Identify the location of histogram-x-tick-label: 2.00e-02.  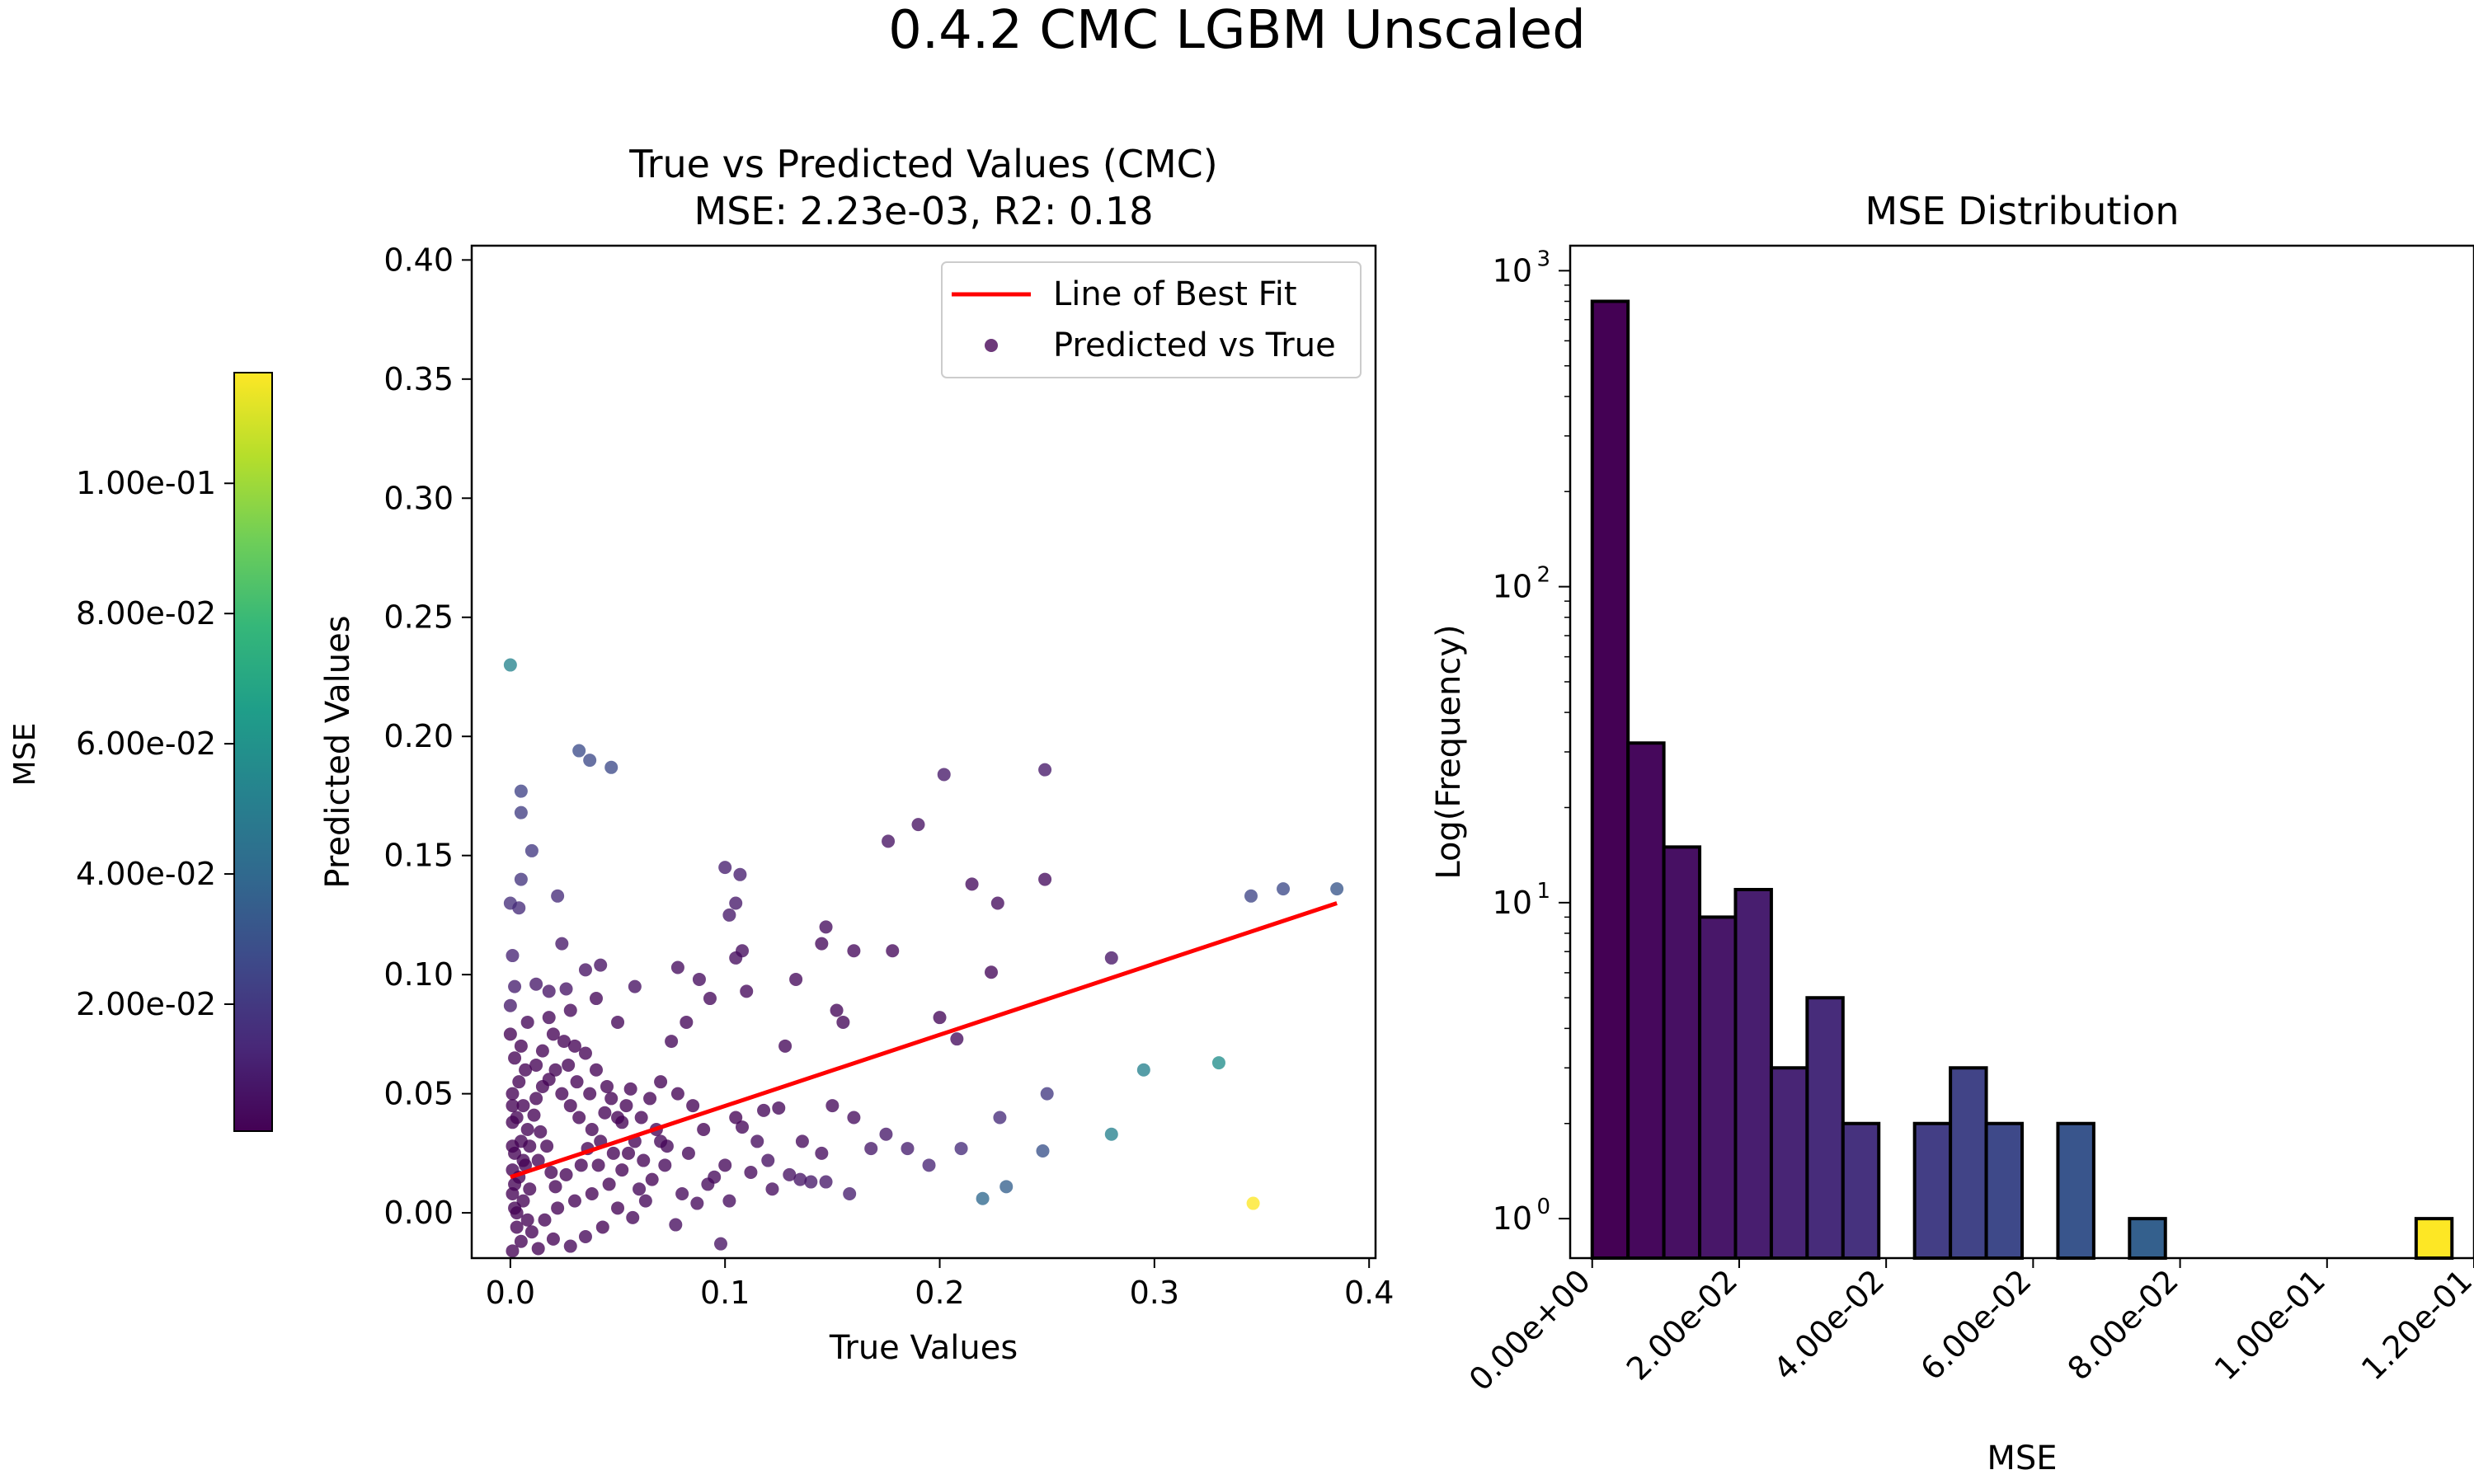
(1682, 1324).